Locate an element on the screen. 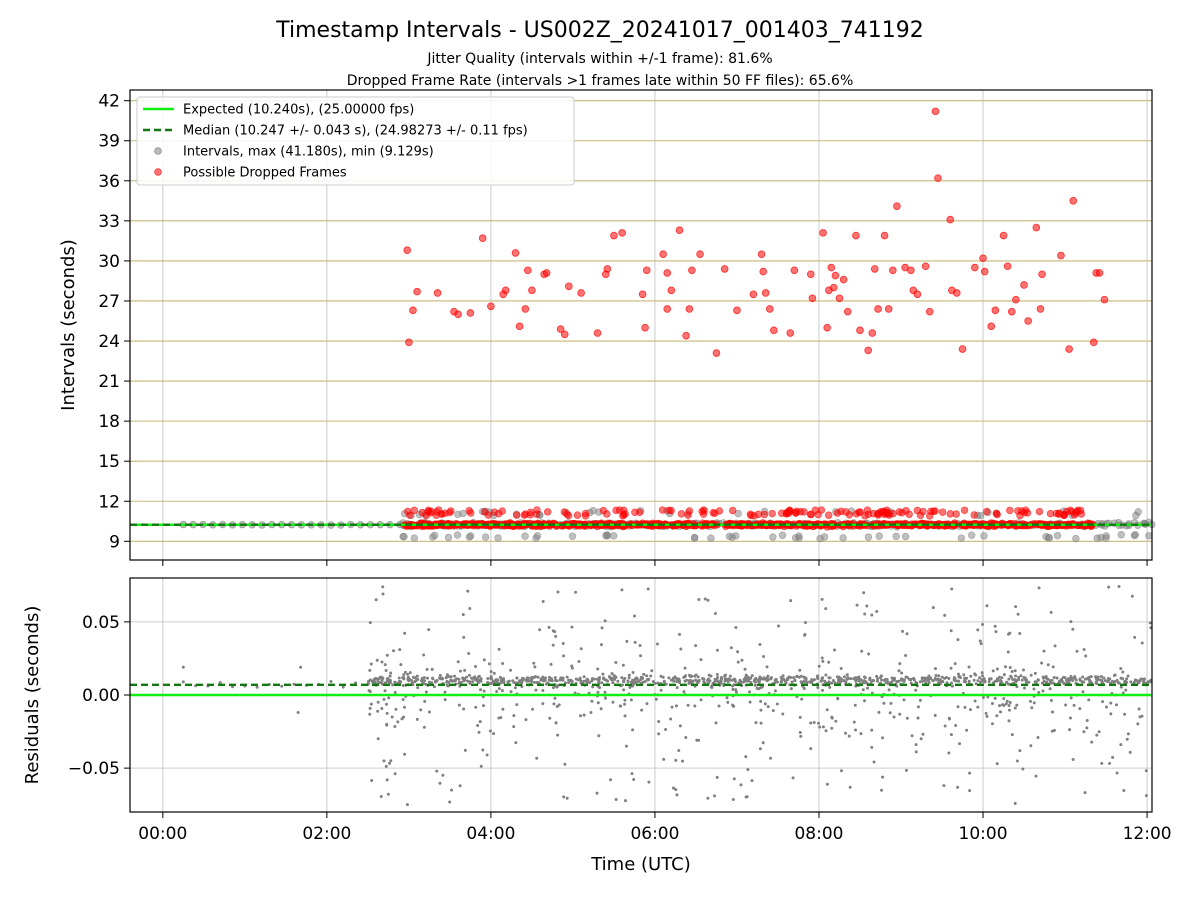 This screenshot has height=900, width=1200. intervals-ytick-label-1: 12 is located at coordinates (109, 502).